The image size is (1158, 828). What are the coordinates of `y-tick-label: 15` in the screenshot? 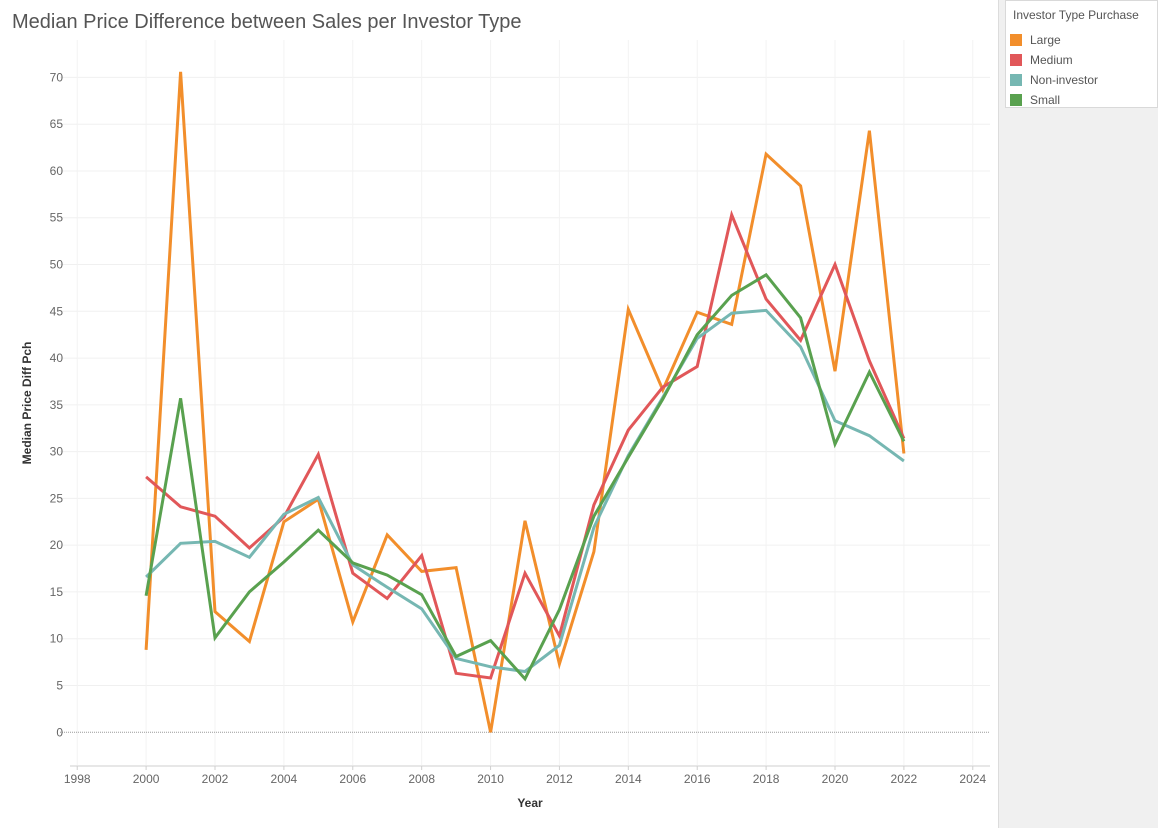 It's located at (57, 592).